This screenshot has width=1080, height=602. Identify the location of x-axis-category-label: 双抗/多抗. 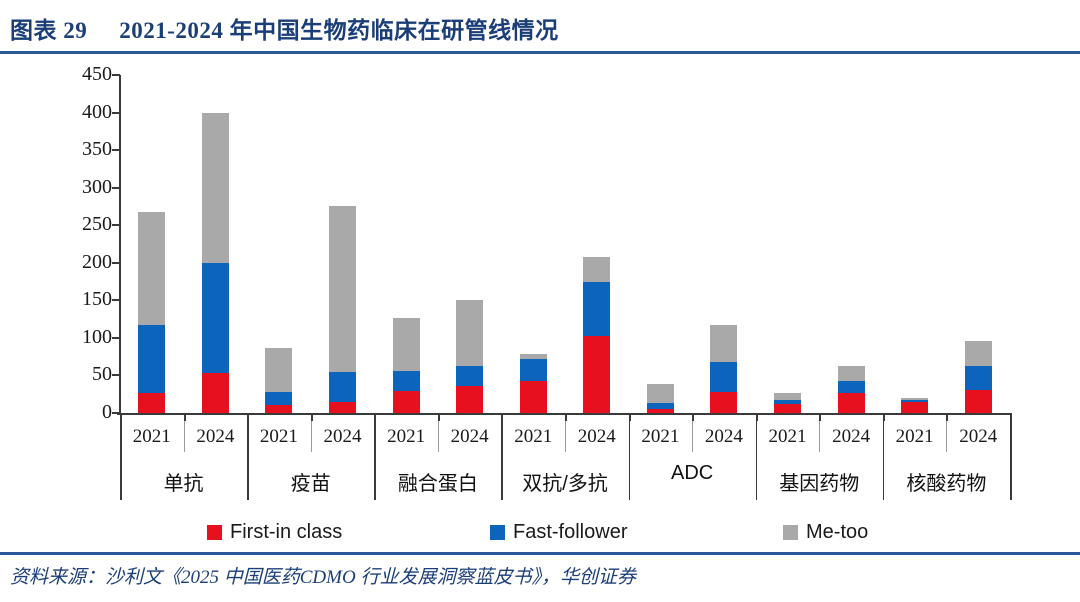
(565, 484).